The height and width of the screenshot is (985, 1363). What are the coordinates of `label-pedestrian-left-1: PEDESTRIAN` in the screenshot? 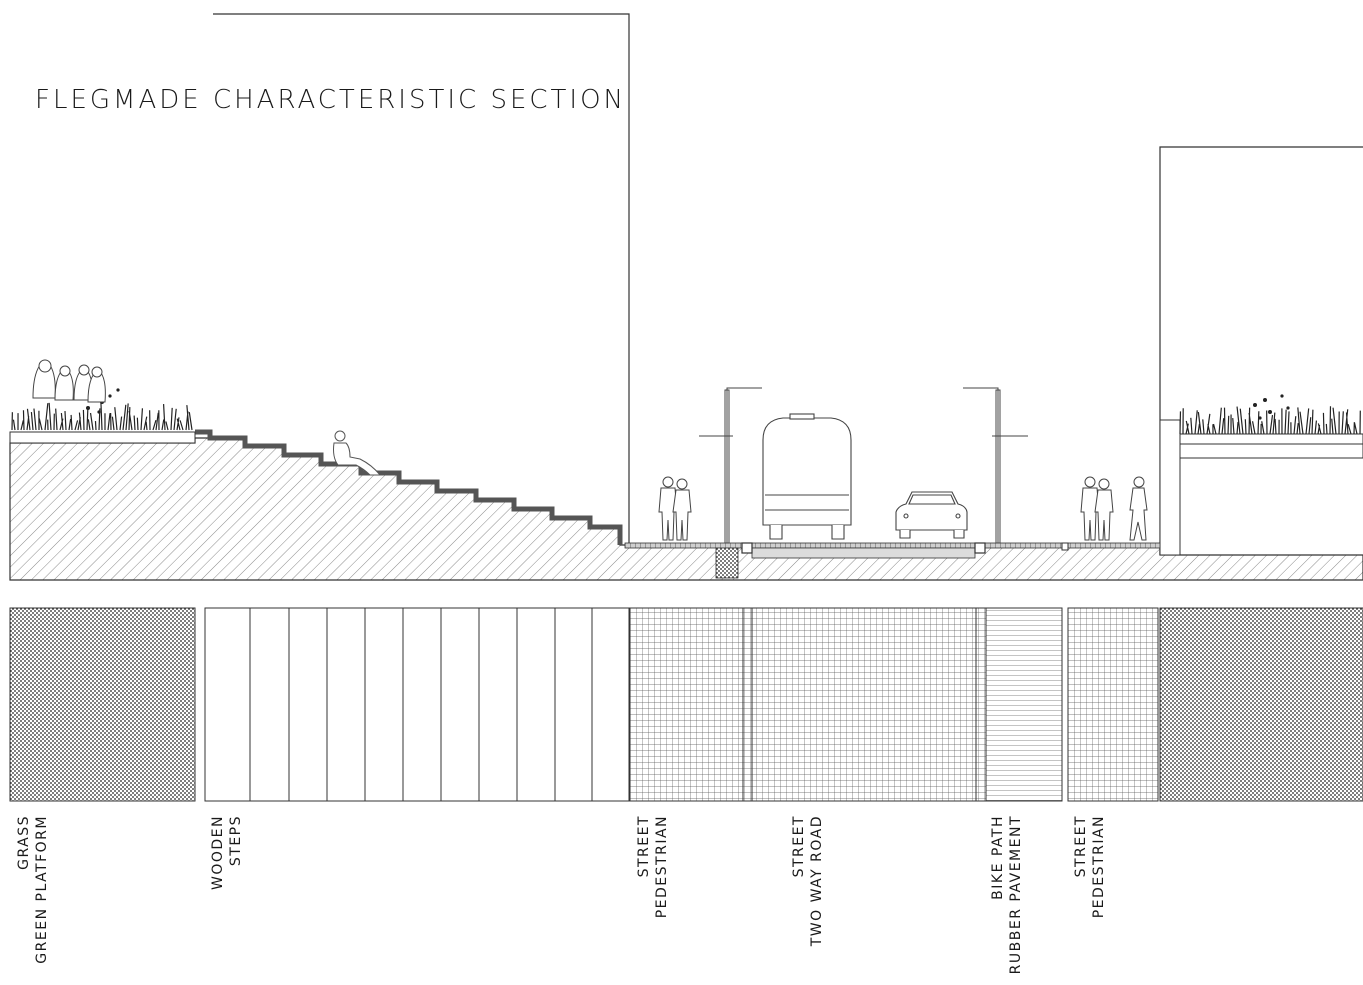 It's located at (662, 866).